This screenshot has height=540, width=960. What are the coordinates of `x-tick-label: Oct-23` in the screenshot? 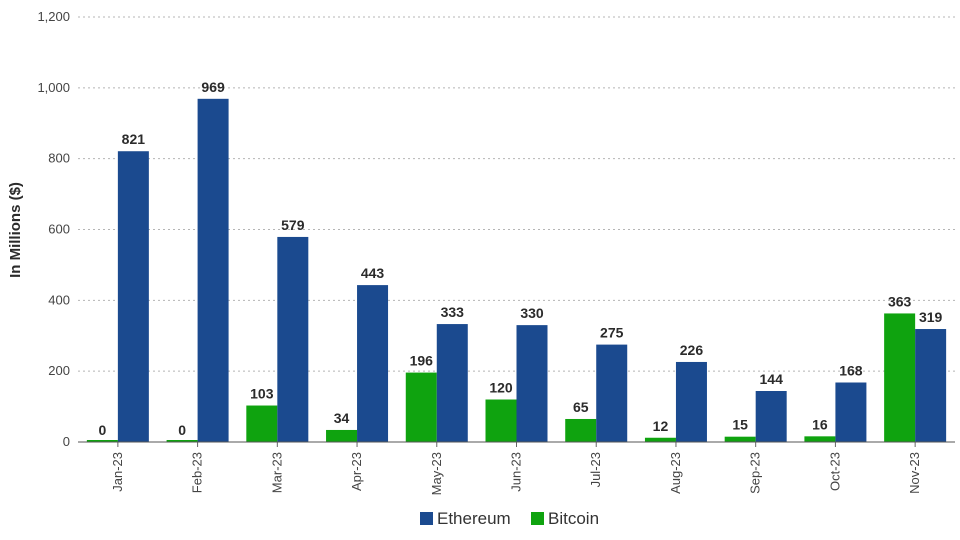 It's located at (834, 471).